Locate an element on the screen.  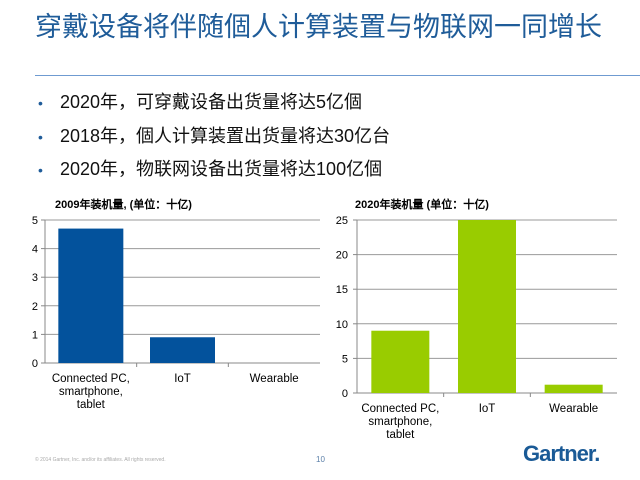
bullet-item: • 2020年，可穿戴设备出货量将达5亿個 is located at coordinates (214, 103).